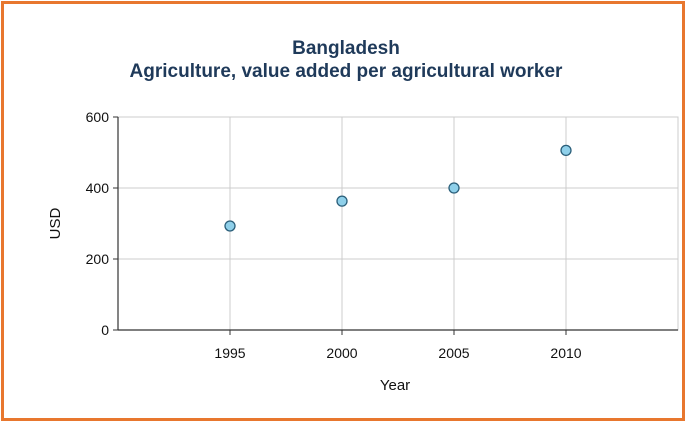 The height and width of the screenshot is (421, 692). What do you see at coordinates (105, 330) in the screenshot?
I see `y-tick-label: 0` at bounding box center [105, 330].